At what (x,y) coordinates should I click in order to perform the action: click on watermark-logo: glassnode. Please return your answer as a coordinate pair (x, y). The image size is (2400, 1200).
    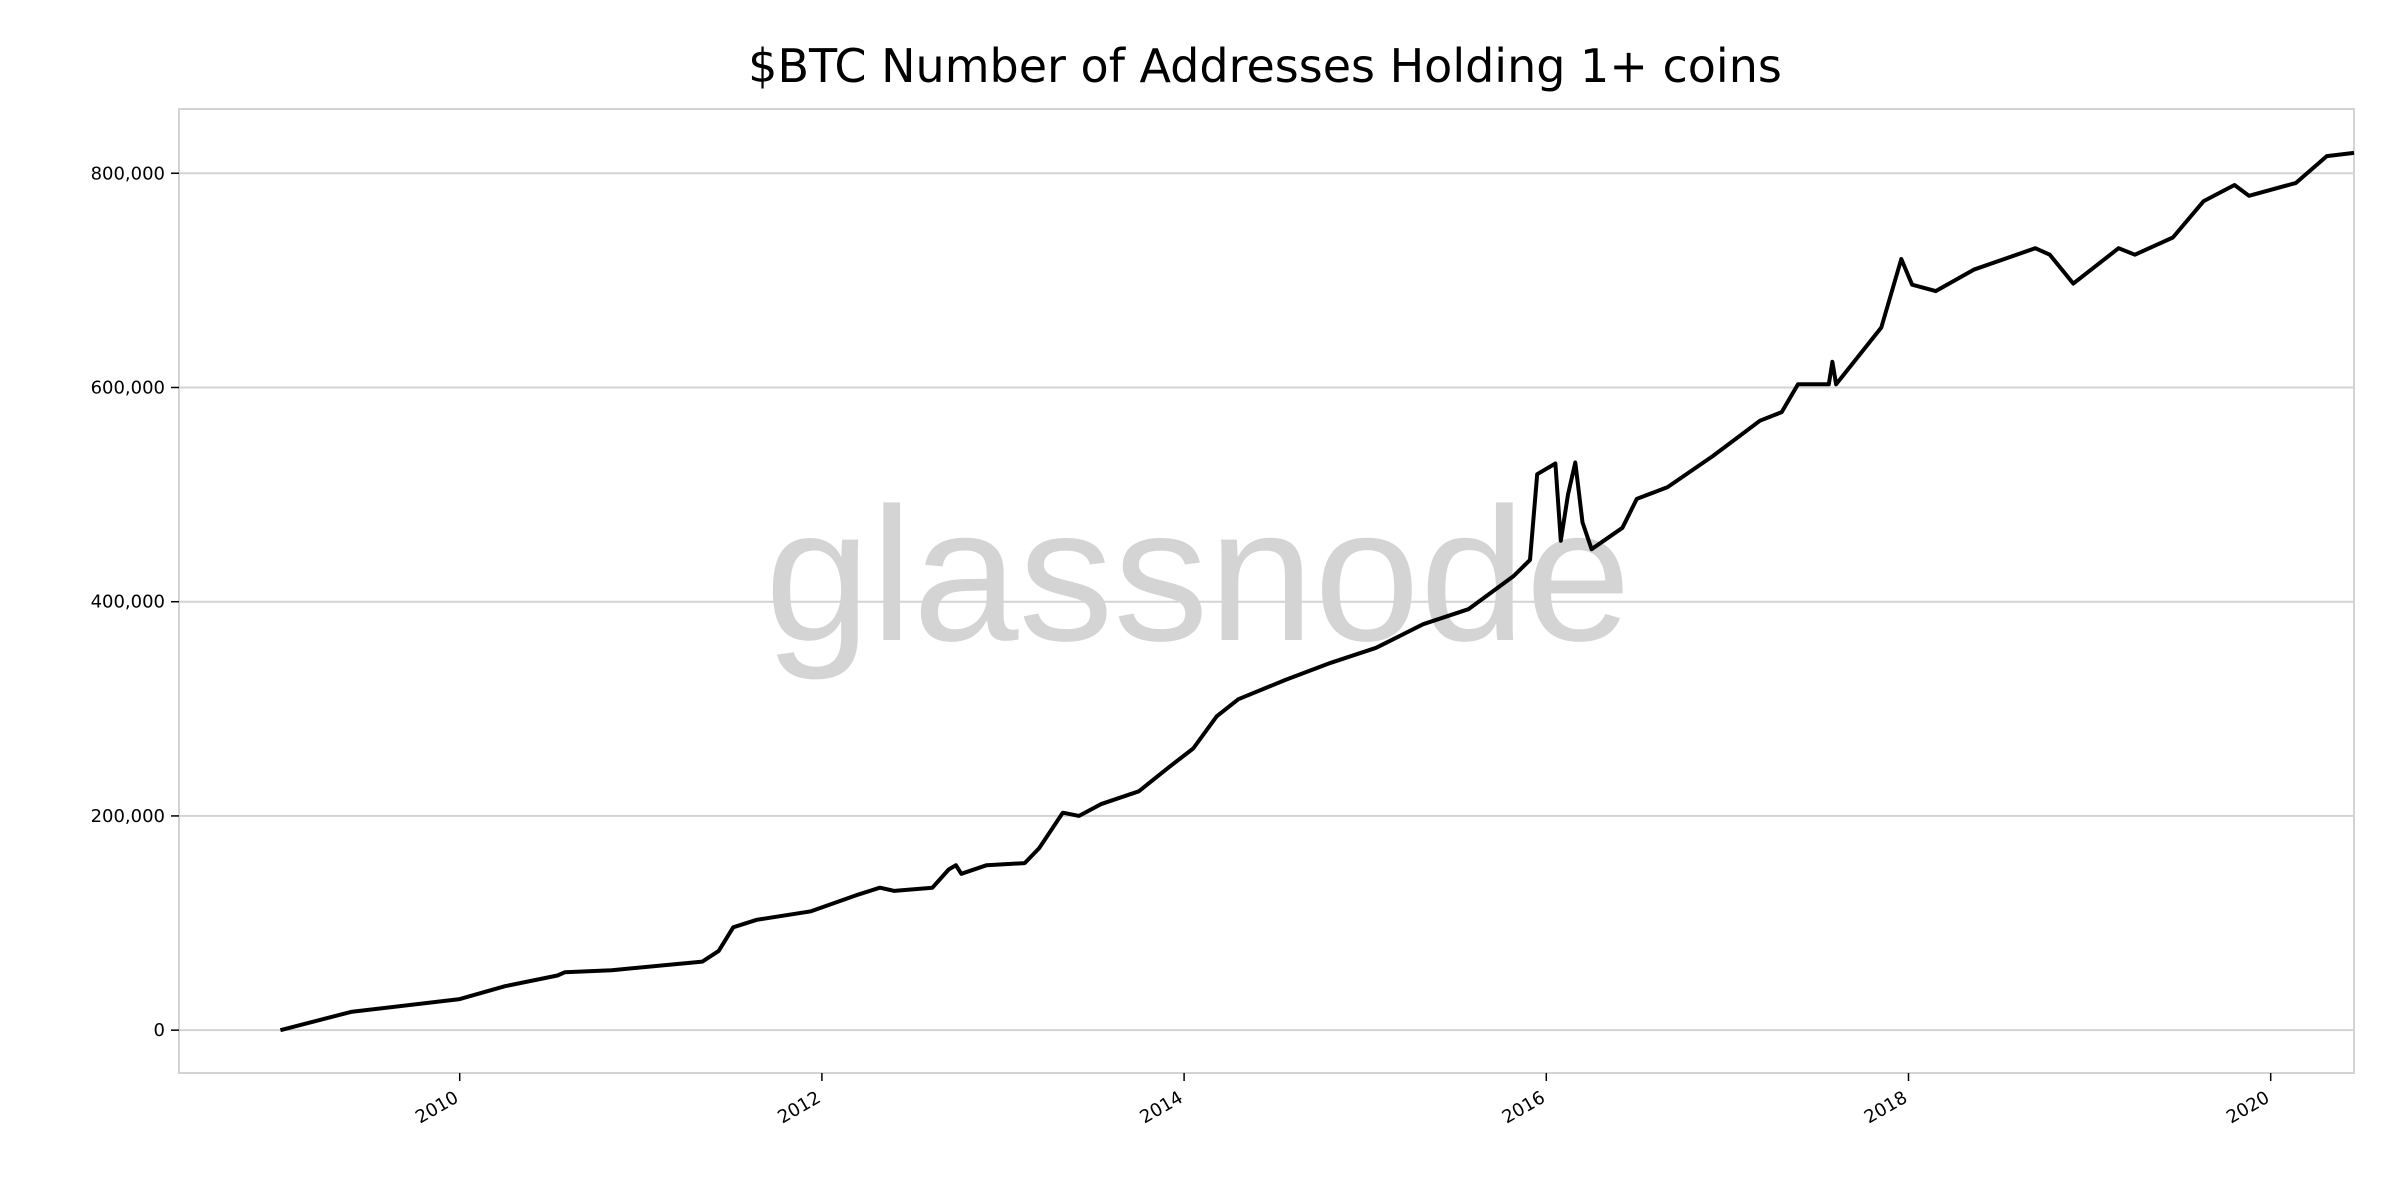
    Looking at the image, I should click on (1198, 575).